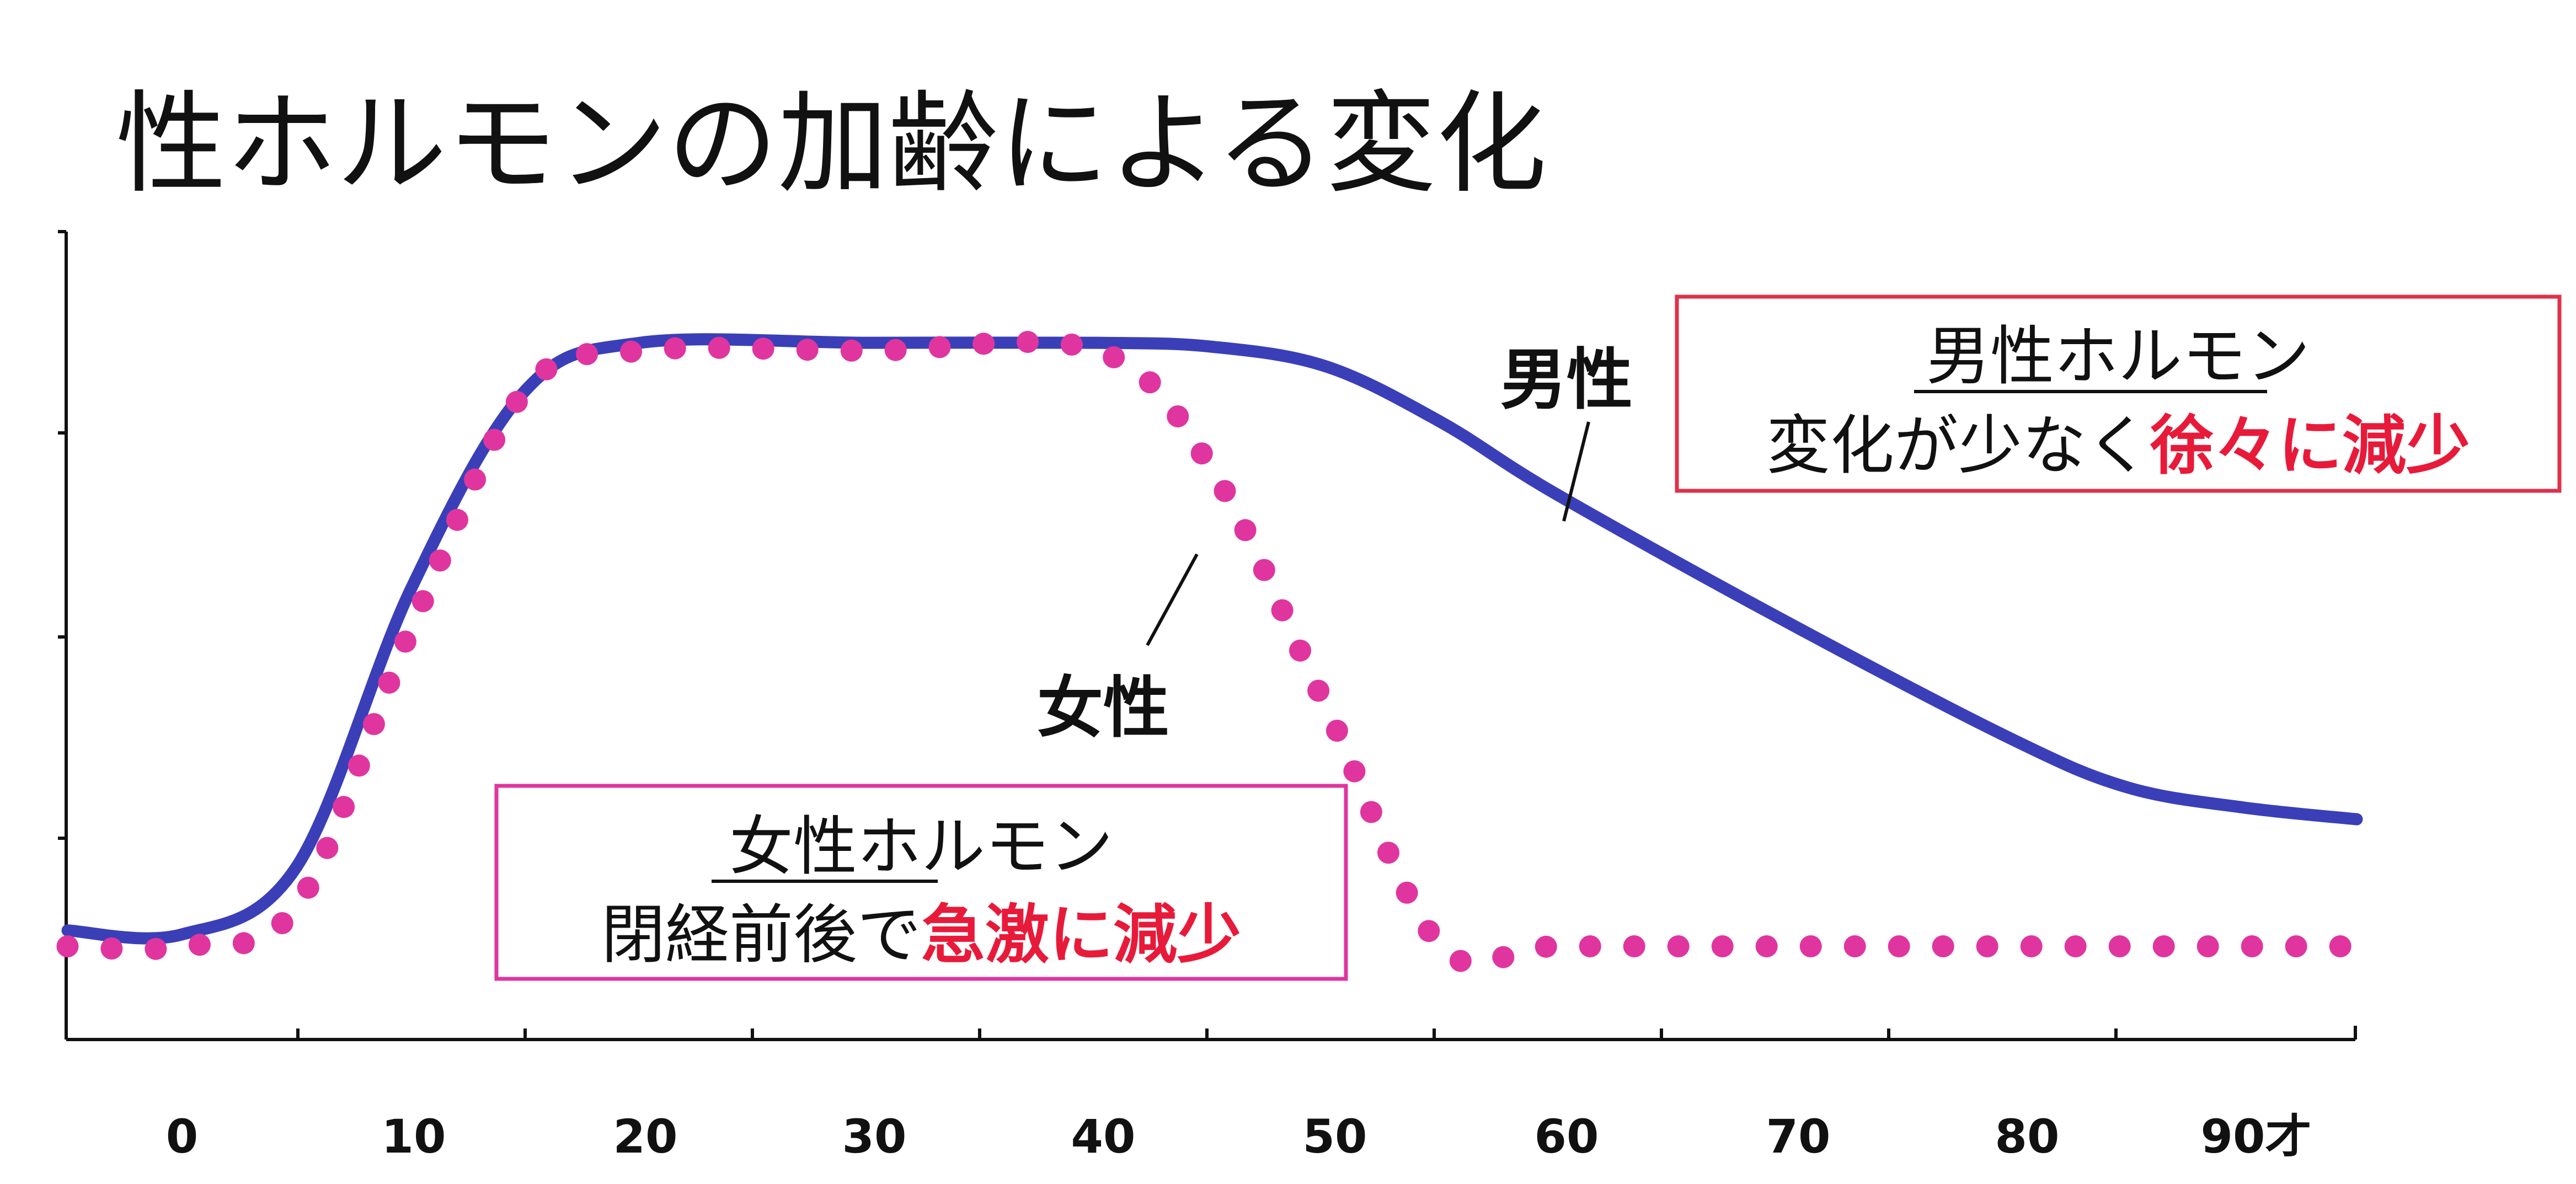 The image size is (2576, 1184). I want to click on x-tick-label: 50, so click(1335, 1137).